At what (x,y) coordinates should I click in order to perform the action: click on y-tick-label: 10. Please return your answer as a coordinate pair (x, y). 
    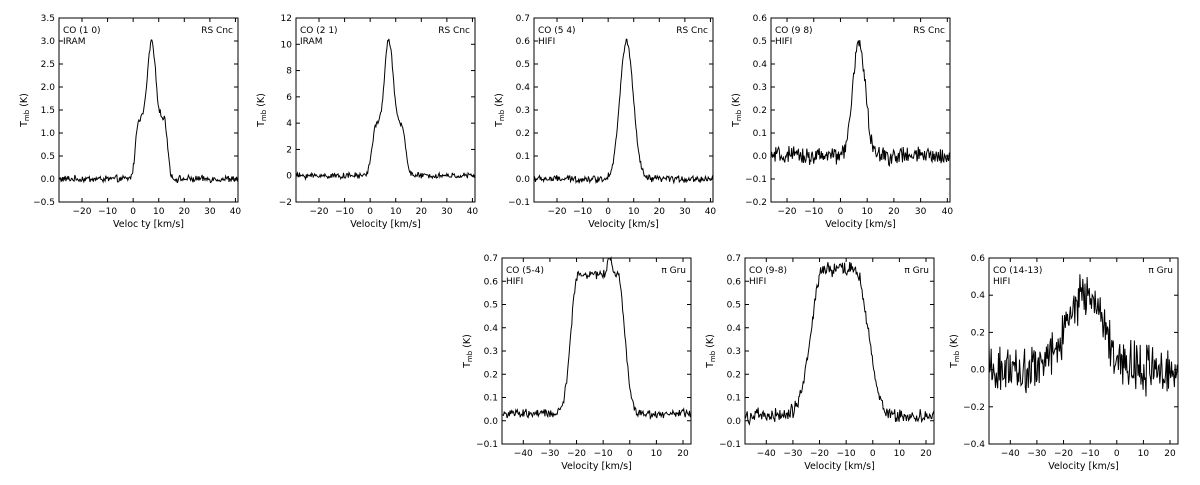
    Looking at the image, I should click on (287, 45).